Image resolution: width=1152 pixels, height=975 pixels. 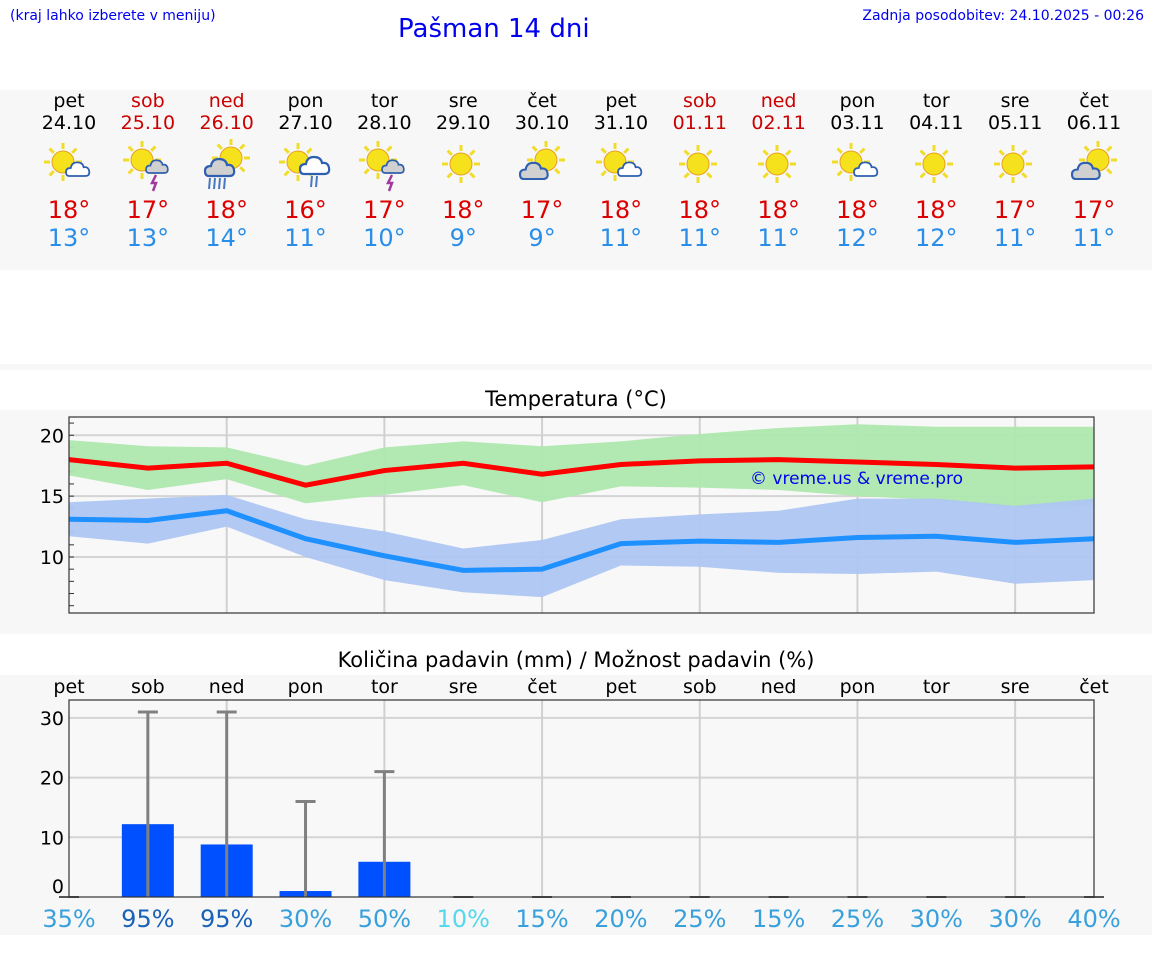 What do you see at coordinates (226, 123) in the screenshot?
I see `day-date: 26.10` at bounding box center [226, 123].